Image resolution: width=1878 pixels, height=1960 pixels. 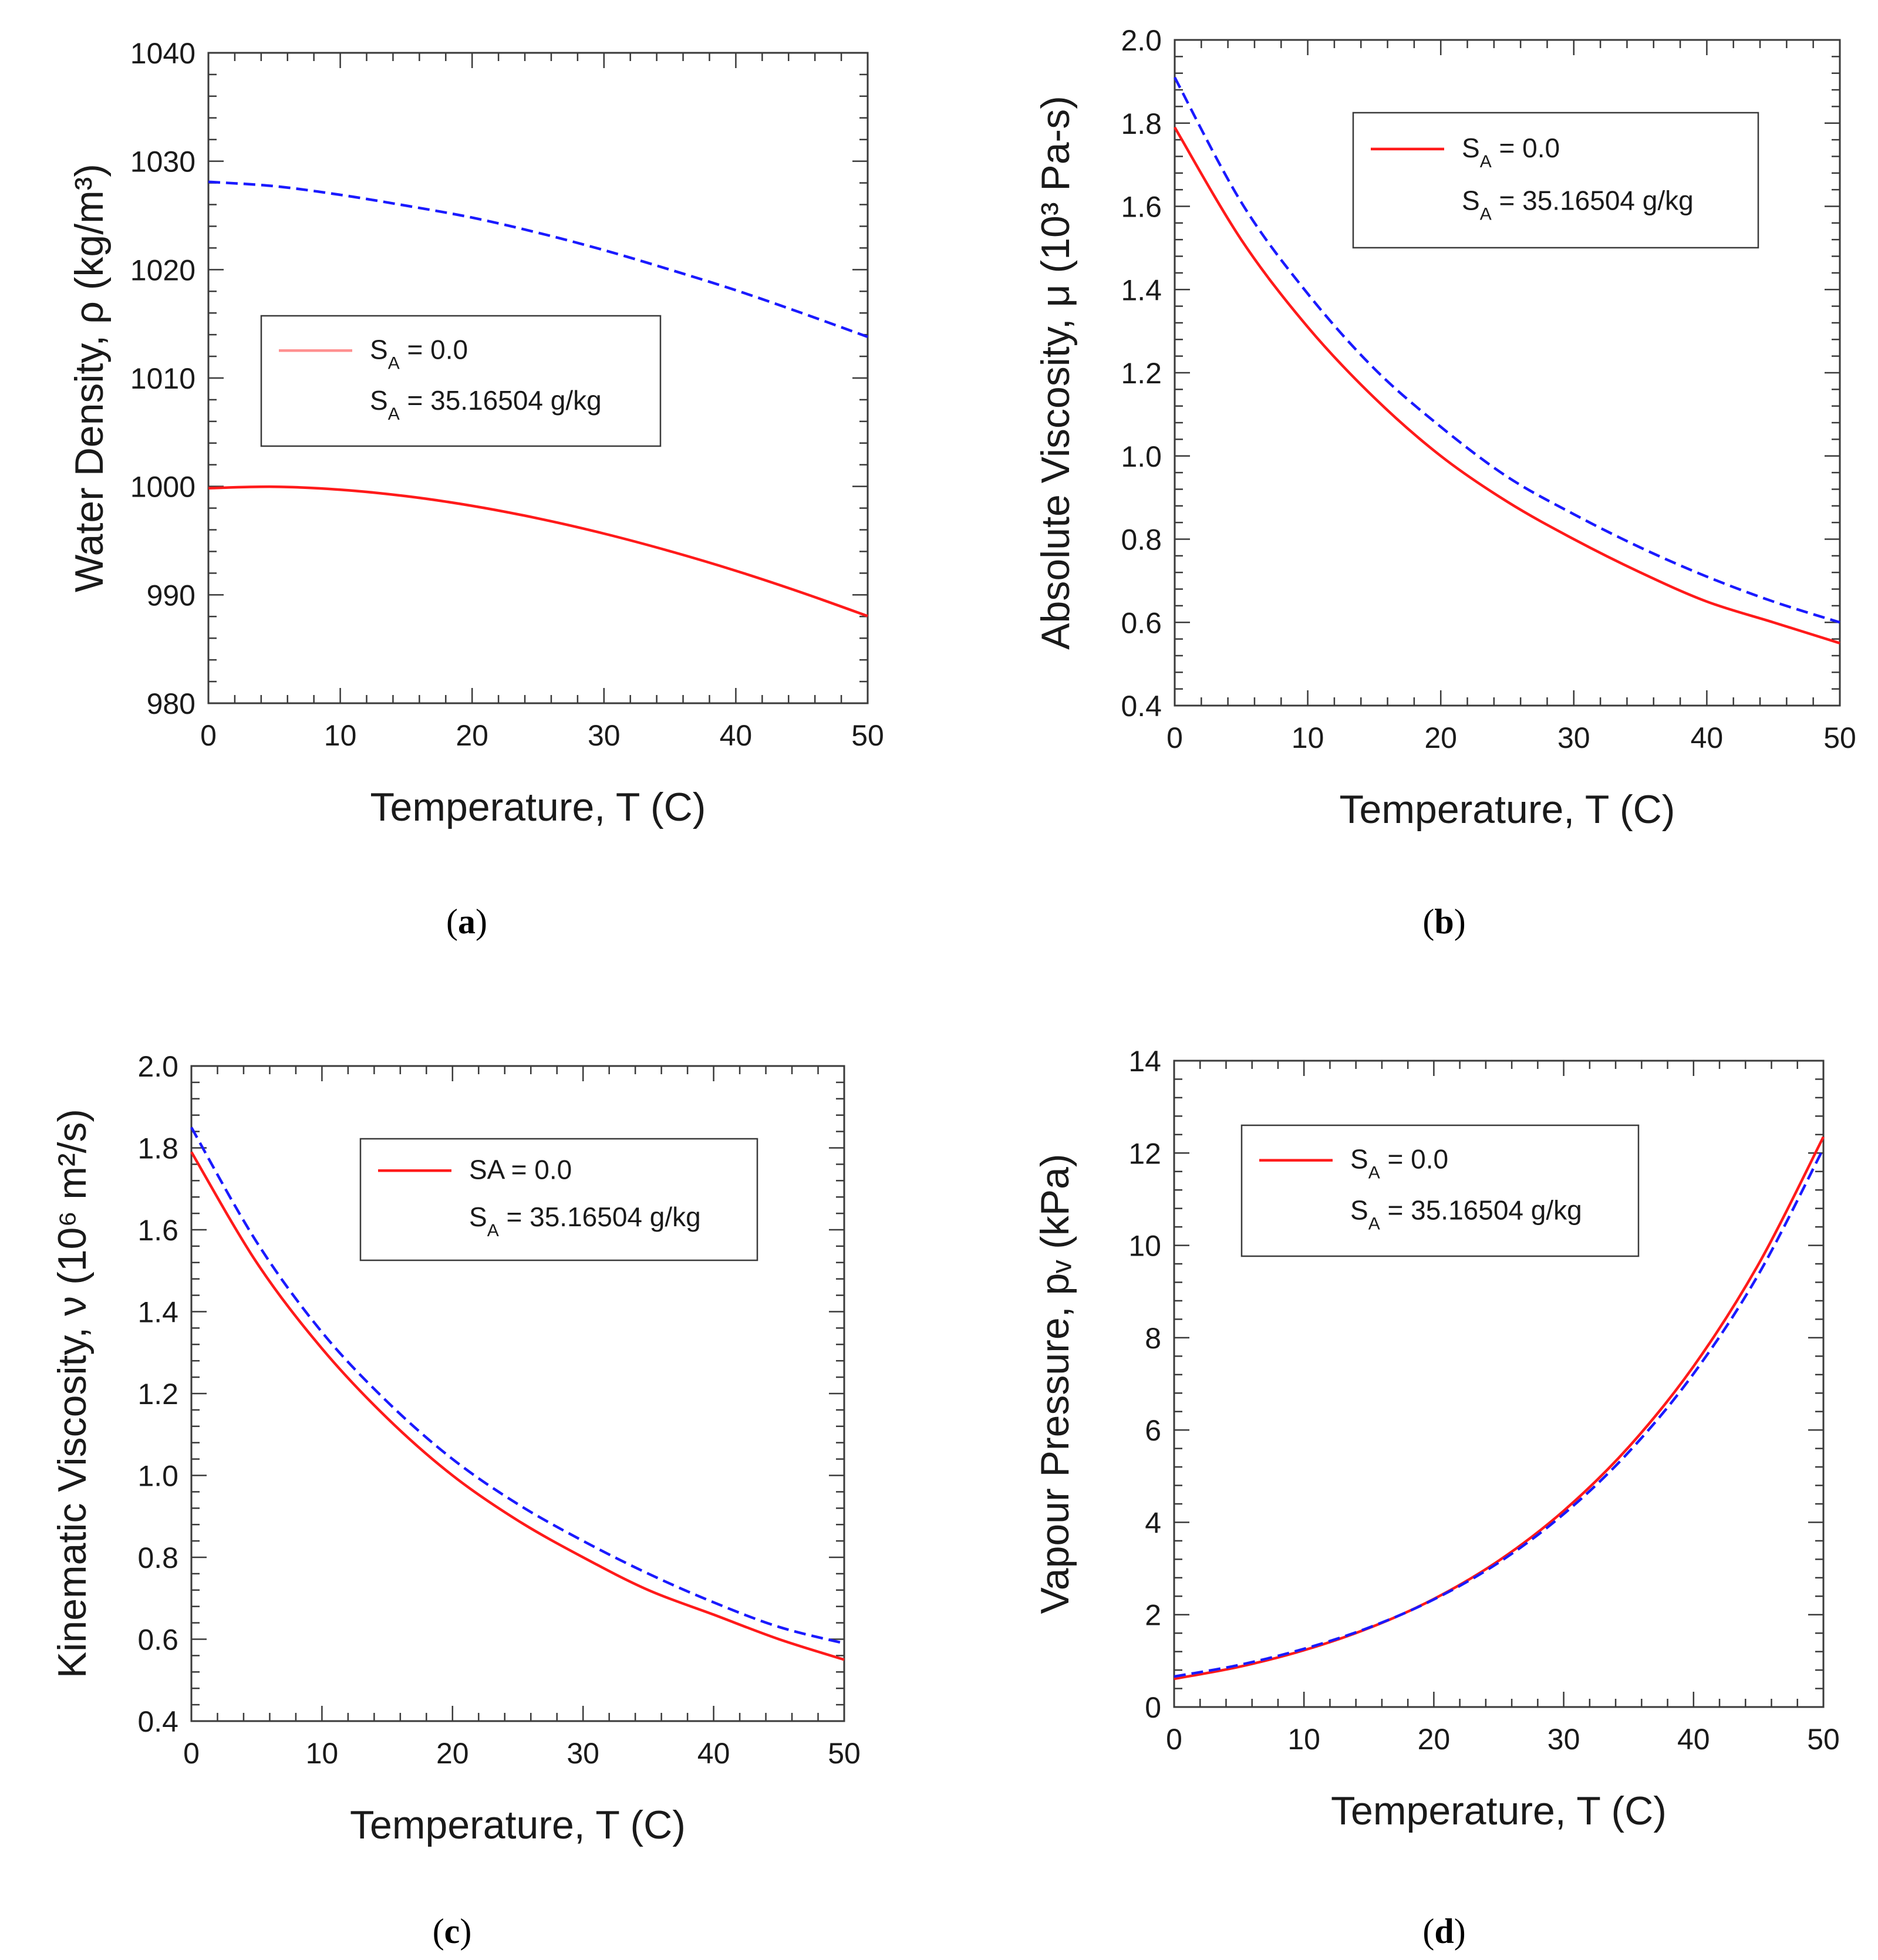 What do you see at coordinates (1144, 1153) in the screenshot?
I see `y-tick-label: 12` at bounding box center [1144, 1153].